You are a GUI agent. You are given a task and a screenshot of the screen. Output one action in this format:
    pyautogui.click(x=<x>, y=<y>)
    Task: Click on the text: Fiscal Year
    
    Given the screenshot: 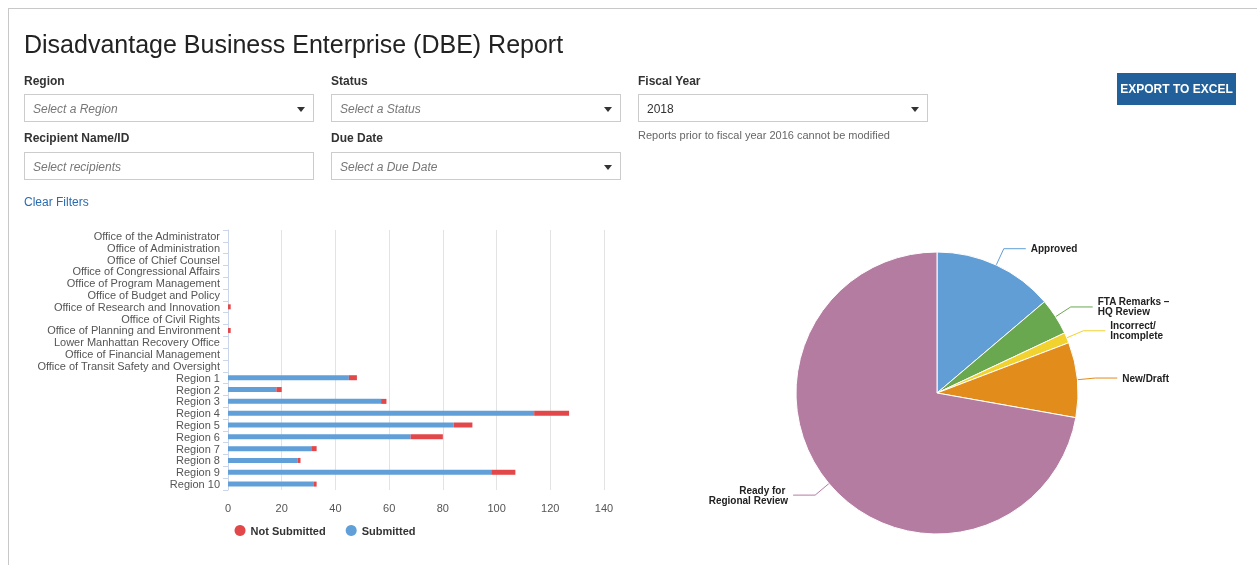 What is the action you would take?
    pyautogui.click(x=669, y=81)
    